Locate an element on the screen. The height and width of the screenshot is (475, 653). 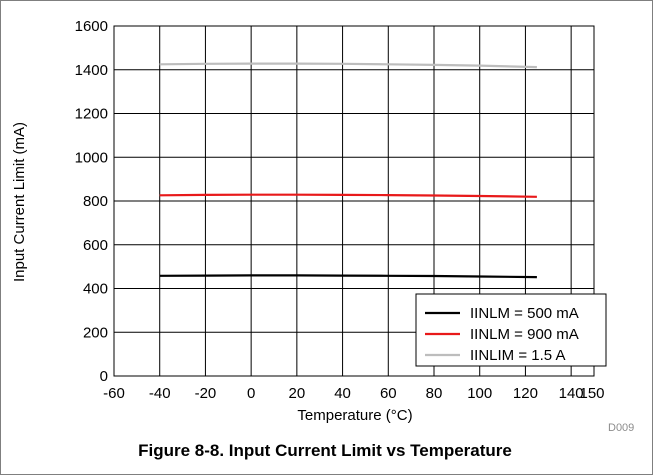
legend-label-1-5a: IINLIM = 1.5 A is located at coordinates (517, 355).